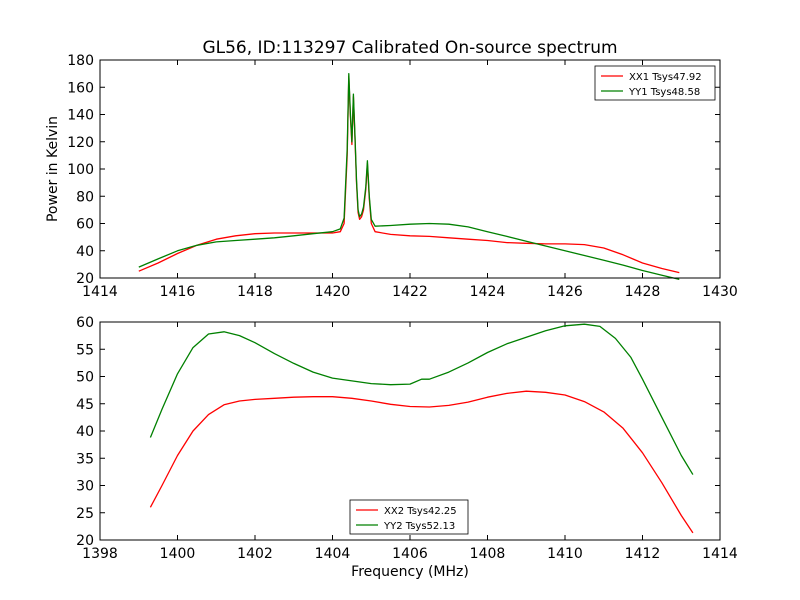 This screenshot has width=800, height=600. I want to click on x-tick-label: 1402, so click(255, 554).